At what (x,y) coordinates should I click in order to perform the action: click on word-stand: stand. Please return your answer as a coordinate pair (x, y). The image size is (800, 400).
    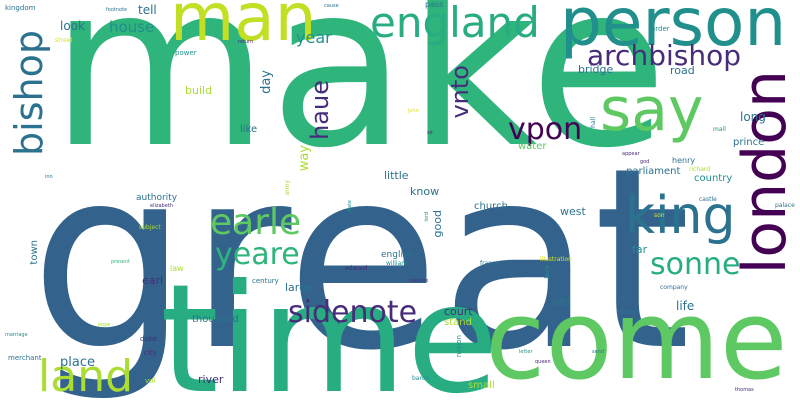
    Looking at the image, I should click on (458, 322).